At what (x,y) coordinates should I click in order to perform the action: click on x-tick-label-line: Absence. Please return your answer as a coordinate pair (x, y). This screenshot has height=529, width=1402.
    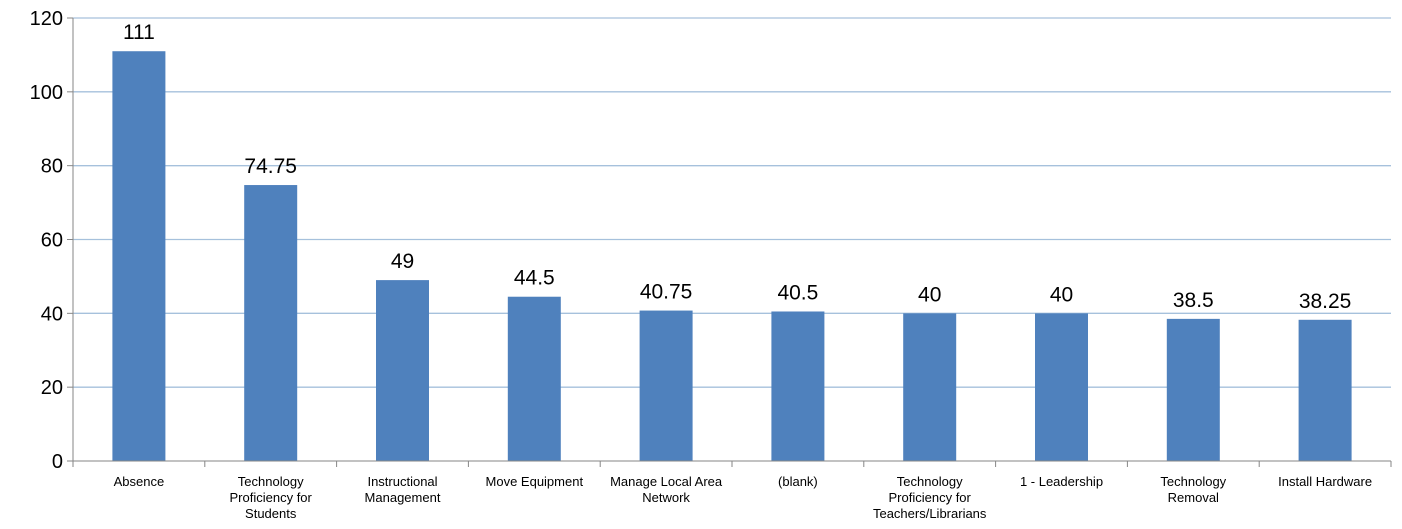
    Looking at the image, I should click on (139, 481).